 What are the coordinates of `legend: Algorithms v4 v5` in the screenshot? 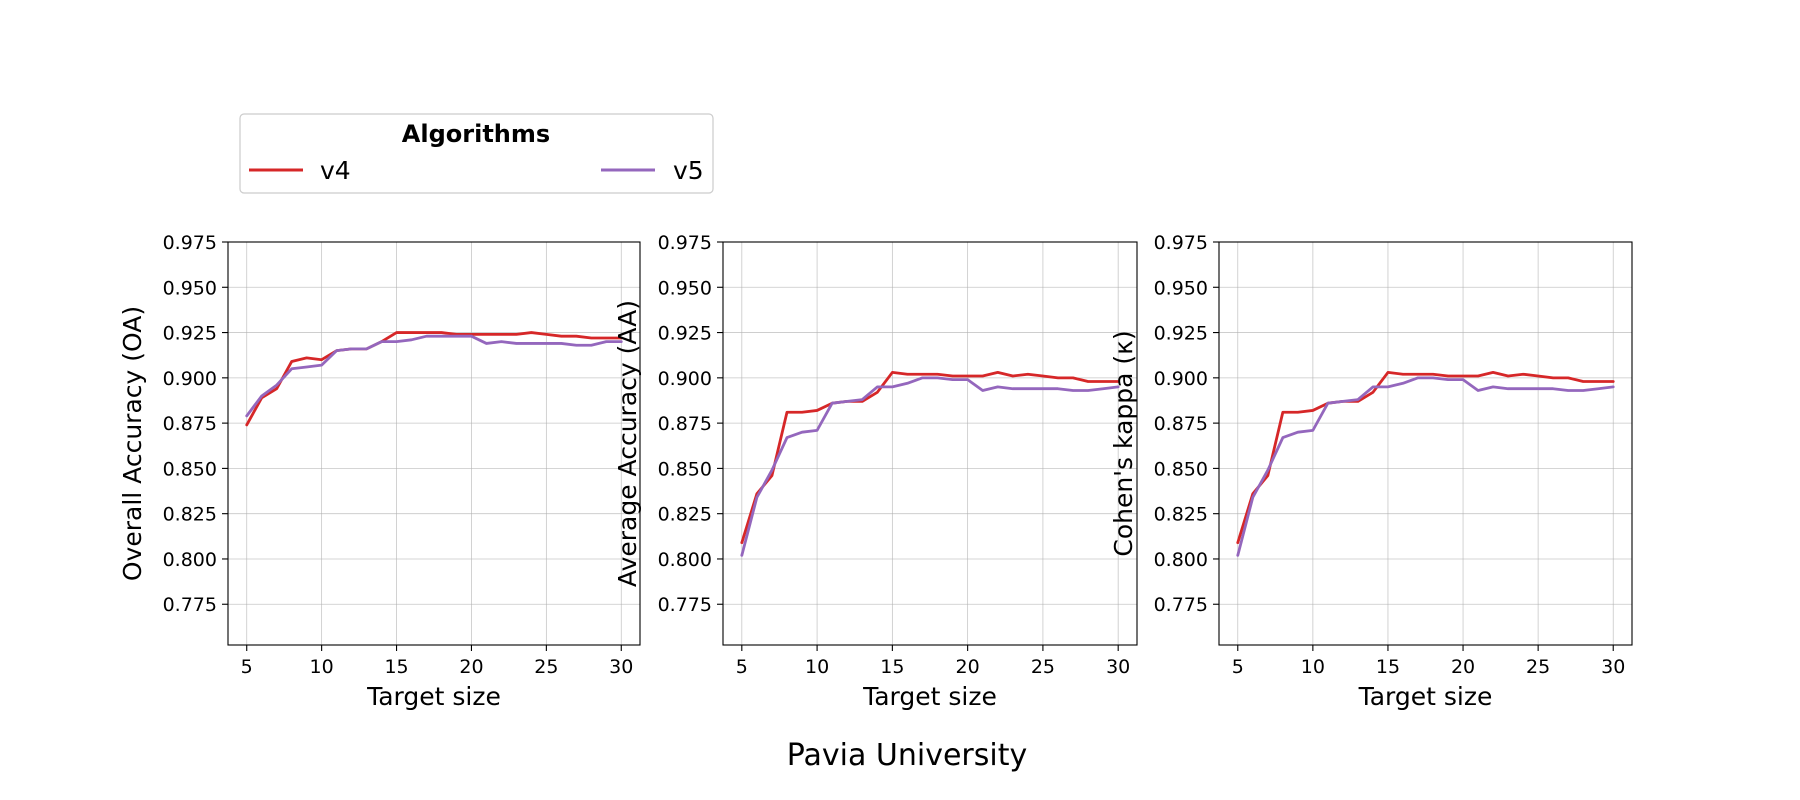 It's located at (476, 153).